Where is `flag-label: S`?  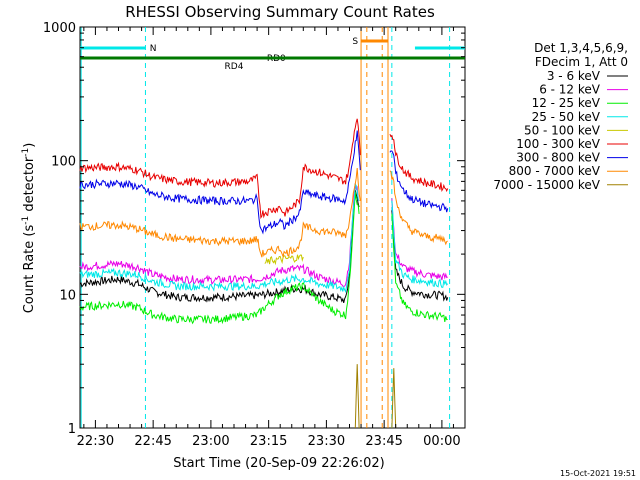
flag-label: S is located at coordinates (355, 42).